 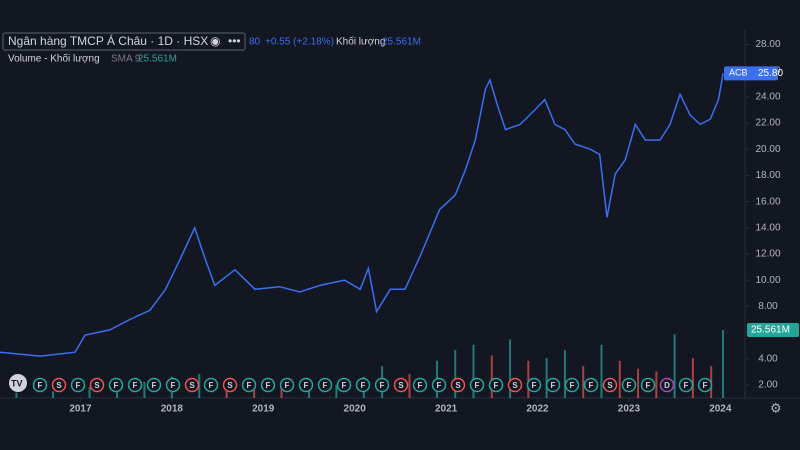 What do you see at coordinates (768, 358) in the screenshot?
I see `y-tick-label: 4.00` at bounding box center [768, 358].